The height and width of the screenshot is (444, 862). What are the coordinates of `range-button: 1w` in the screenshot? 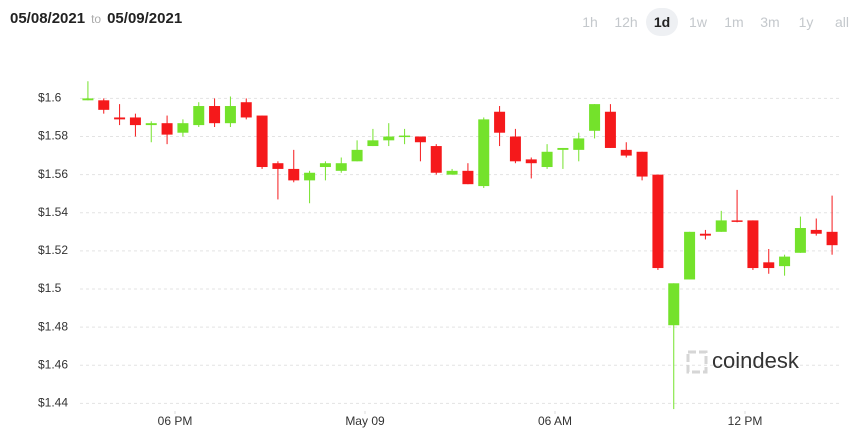 It's located at (698, 22).